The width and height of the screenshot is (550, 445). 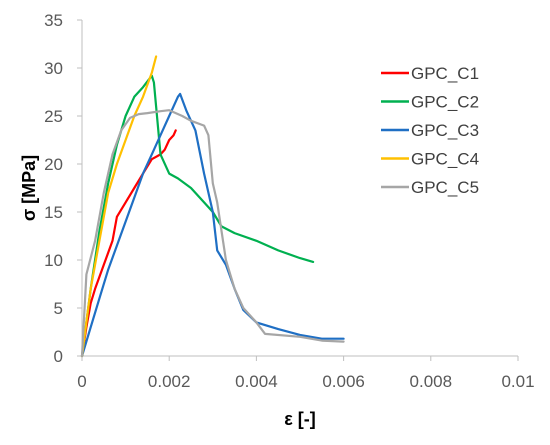 I want to click on legend-label: GPC_C4, so click(x=445, y=159).